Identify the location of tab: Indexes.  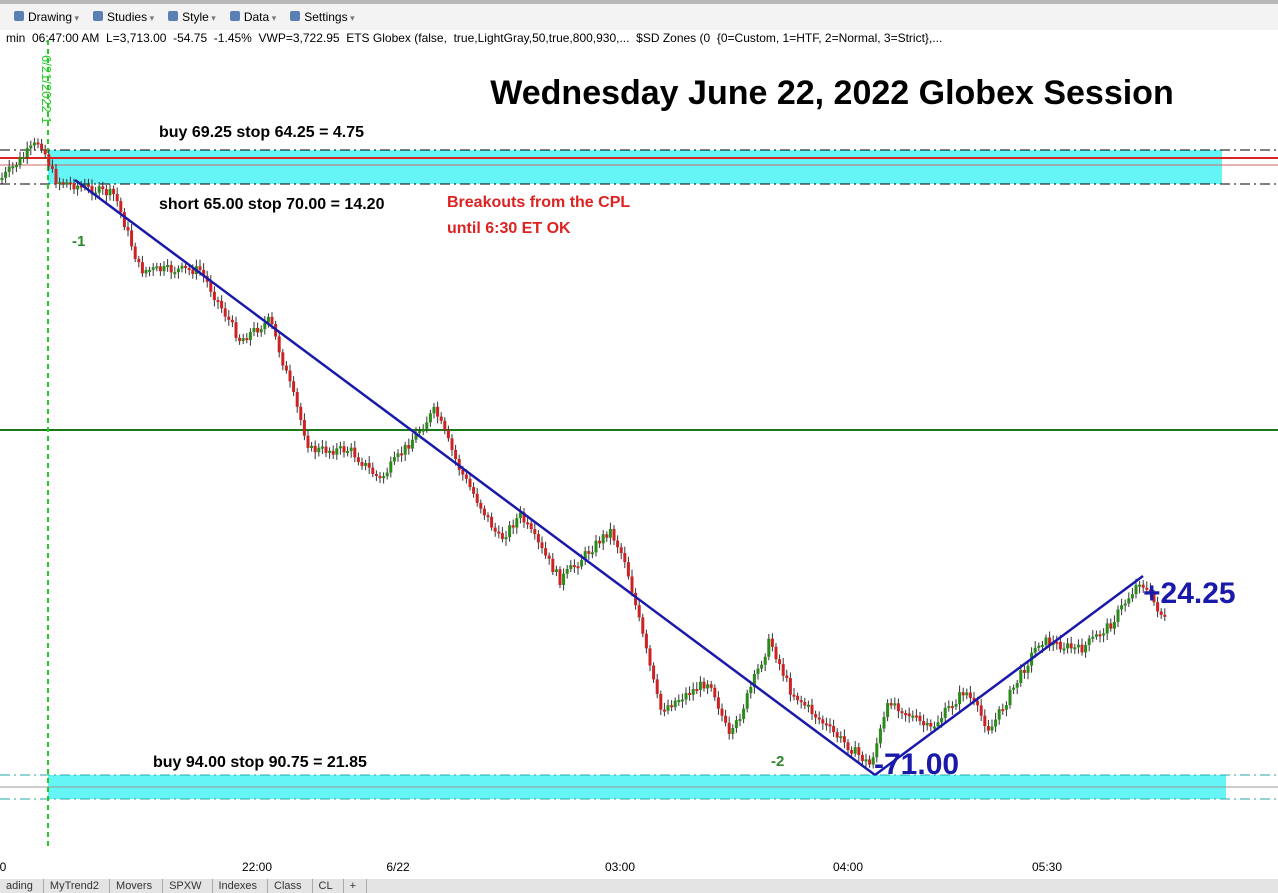
(241, 886).